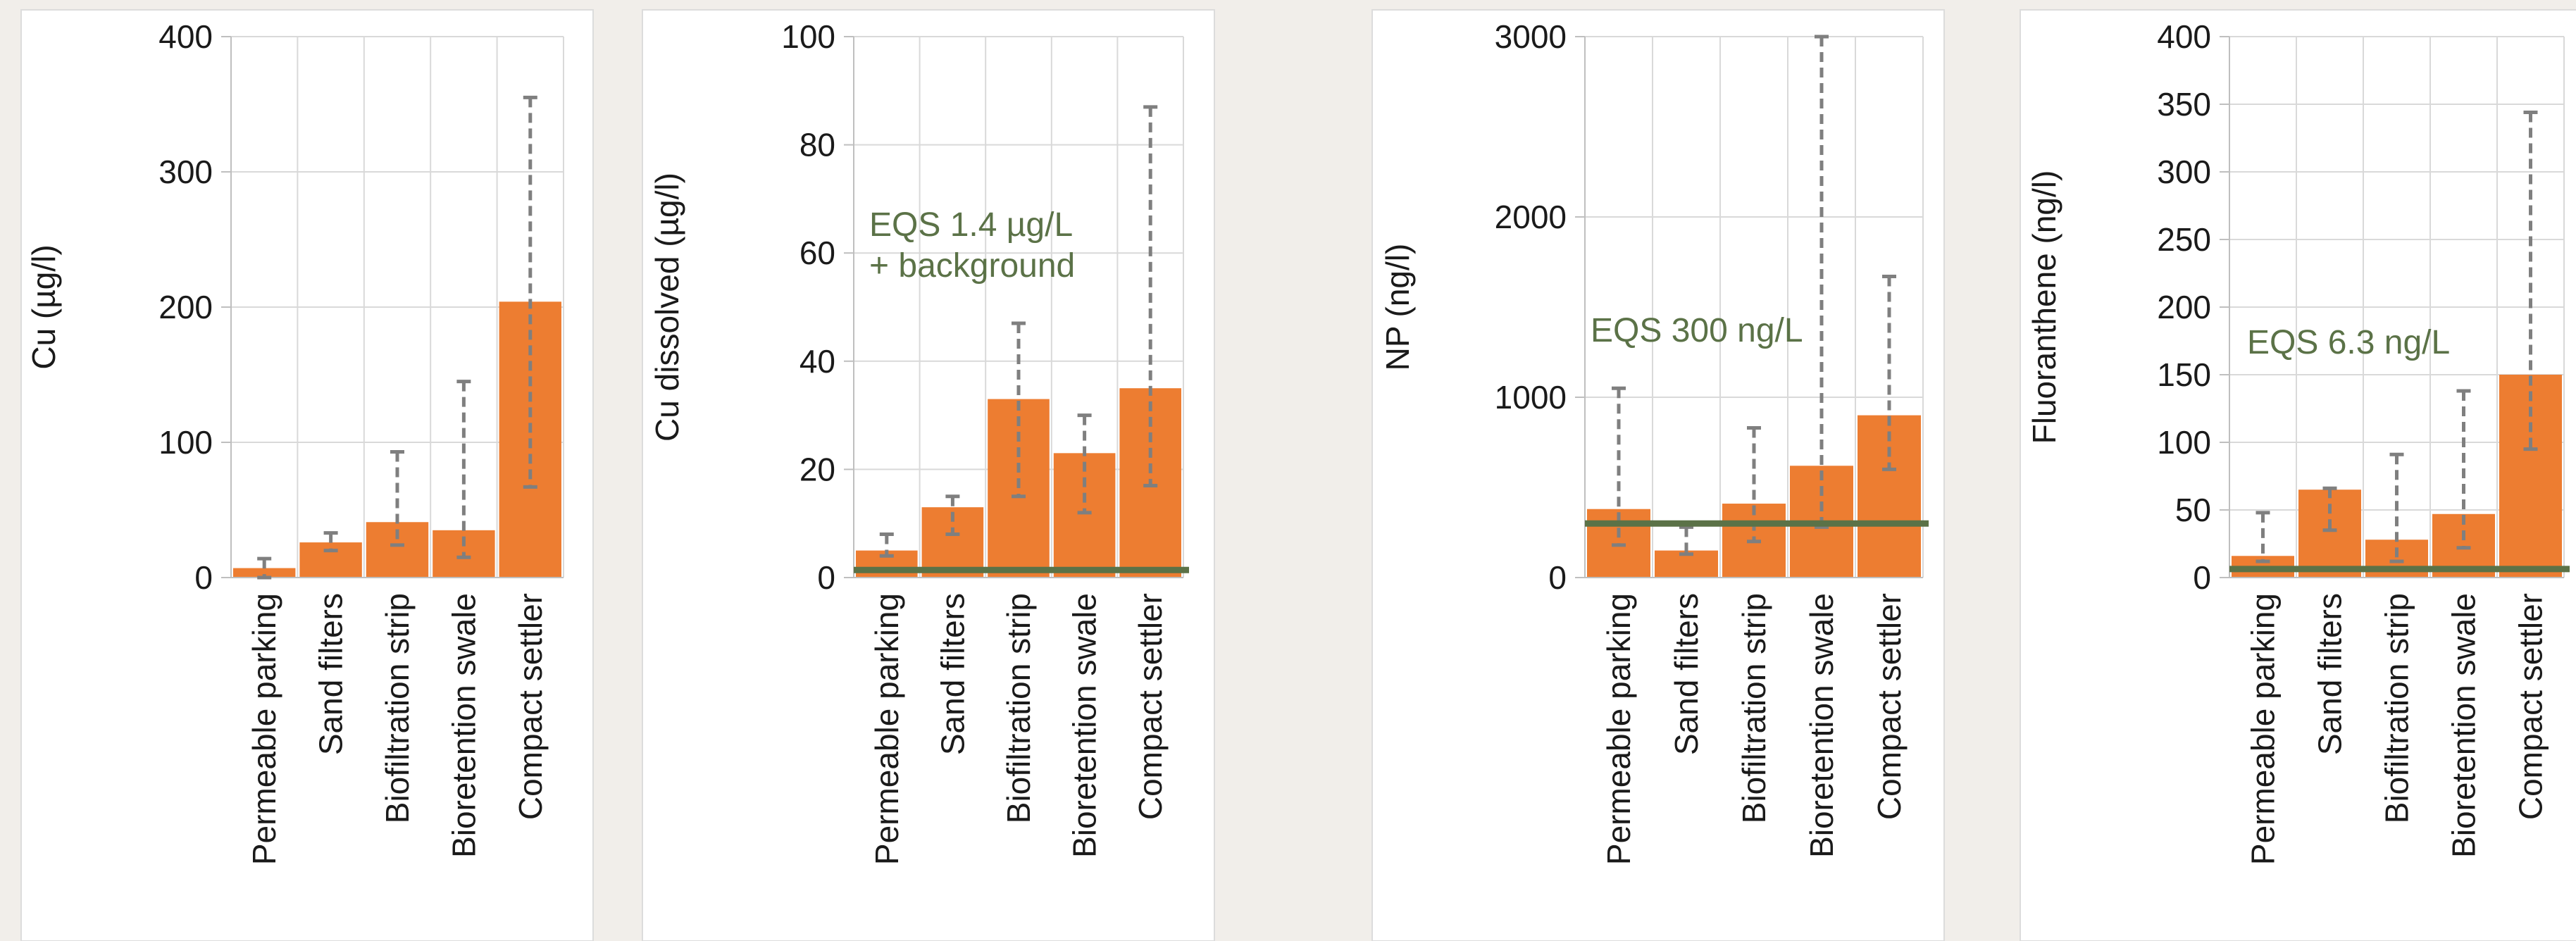  What do you see at coordinates (817, 362) in the screenshot?
I see `y-tick-label: 40` at bounding box center [817, 362].